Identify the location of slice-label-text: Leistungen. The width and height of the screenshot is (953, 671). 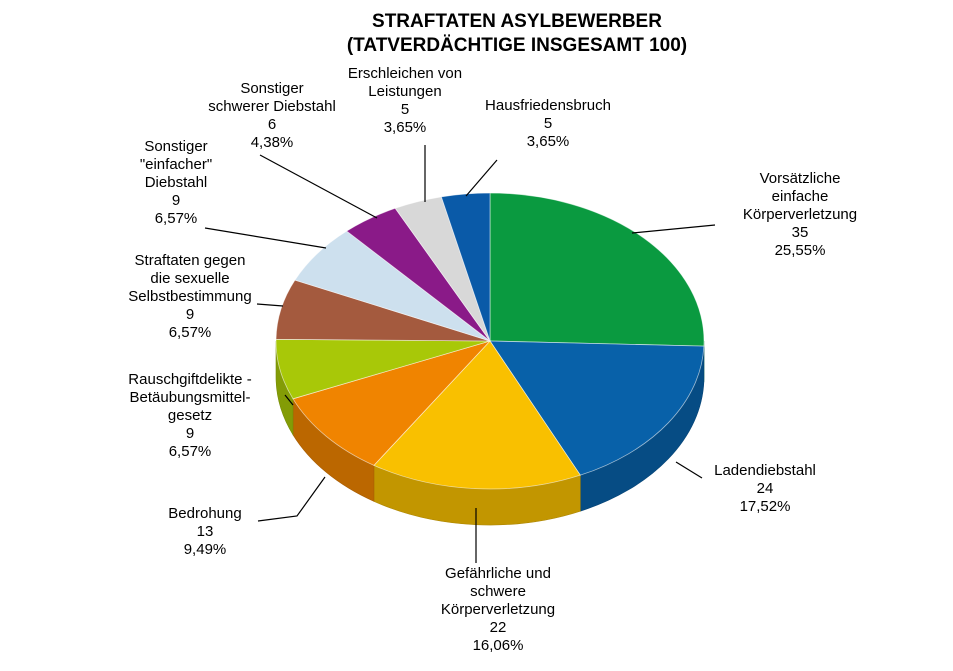
(404, 91).